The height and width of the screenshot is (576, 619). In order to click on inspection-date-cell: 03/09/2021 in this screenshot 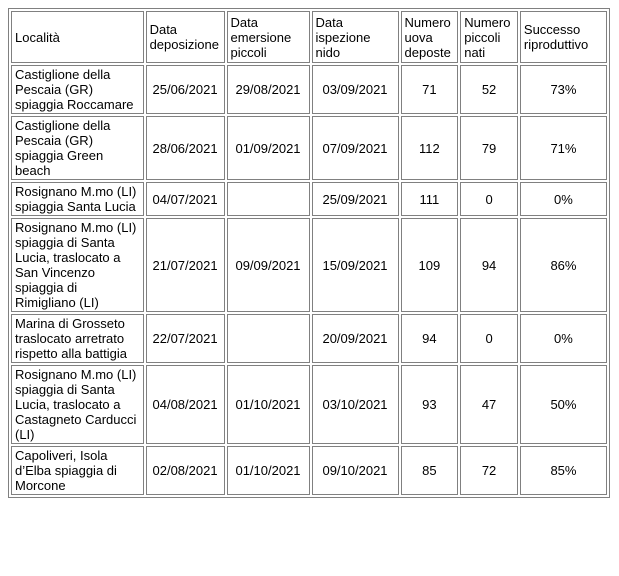, I will do `click(355, 89)`.